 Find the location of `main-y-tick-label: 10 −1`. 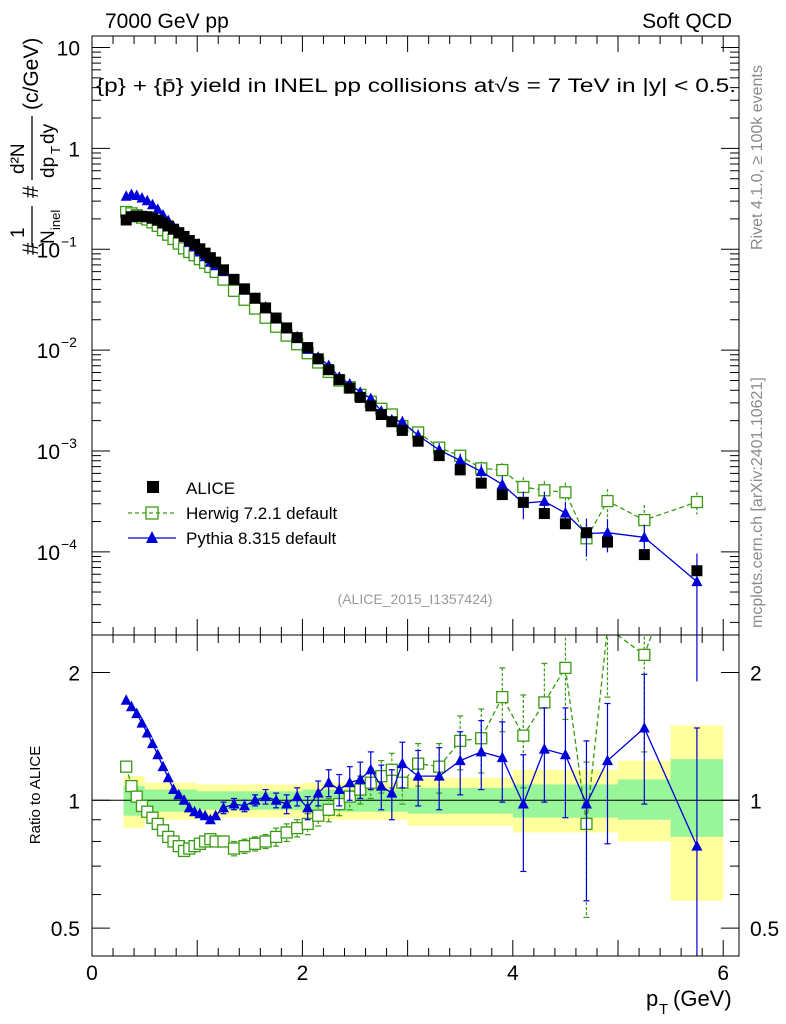

main-y-tick-label: 10 −1 is located at coordinates (57, 247).